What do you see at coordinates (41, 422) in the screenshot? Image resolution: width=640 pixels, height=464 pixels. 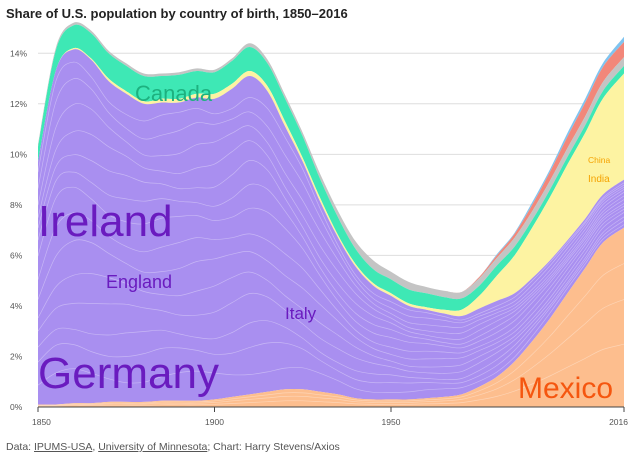 I see `x-tick-label: 1850` at bounding box center [41, 422].